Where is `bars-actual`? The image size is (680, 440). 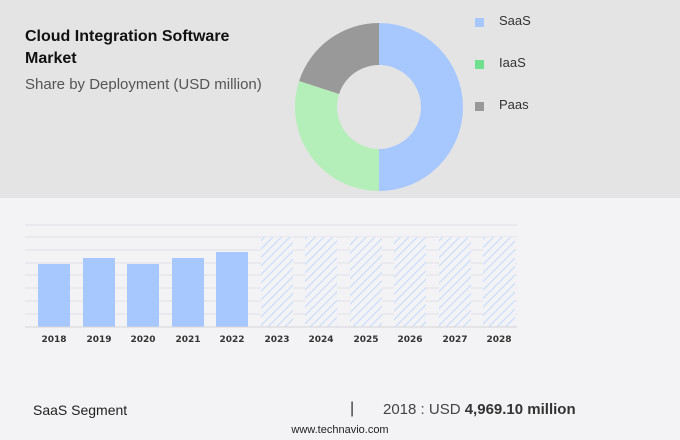
bars-actual is located at coordinates (143, 289).